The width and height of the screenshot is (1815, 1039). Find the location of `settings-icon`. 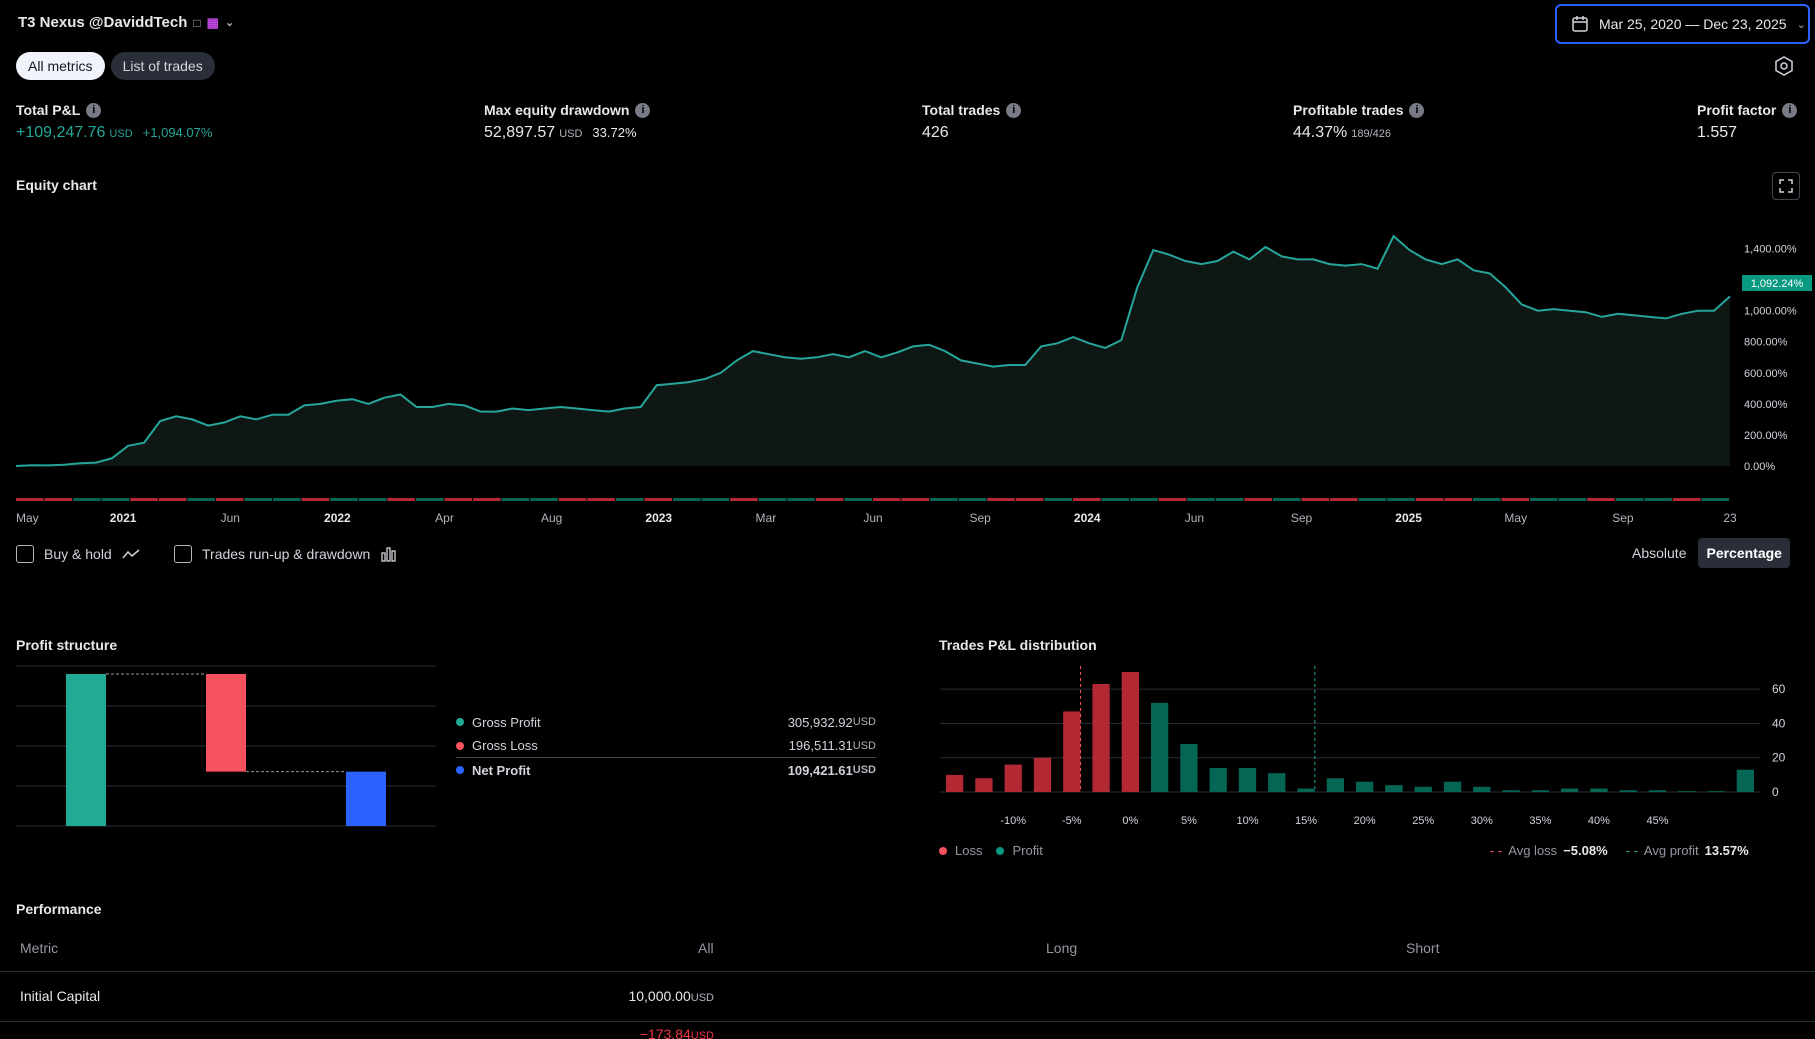

settings-icon is located at coordinates (1784, 66).